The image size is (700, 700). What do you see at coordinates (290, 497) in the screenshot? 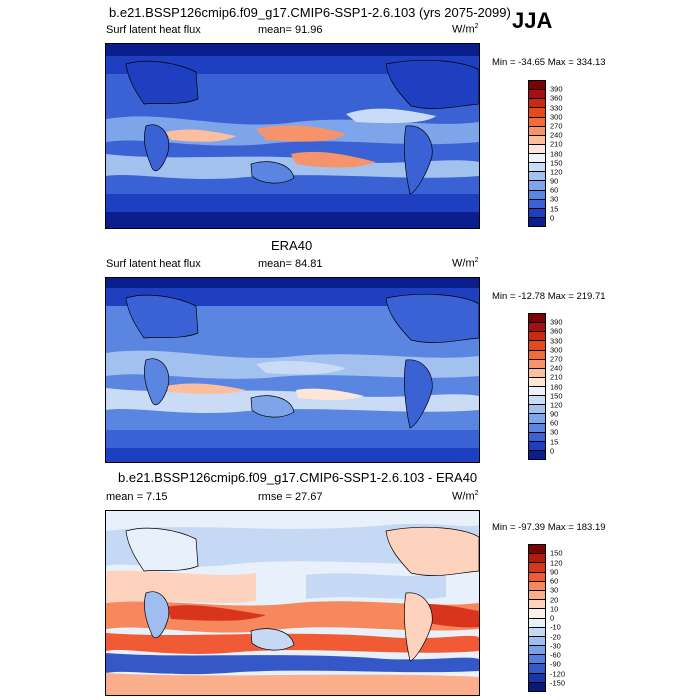
I see `panel-diff-rmse-label: rmse = 27.67` at bounding box center [290, 497].